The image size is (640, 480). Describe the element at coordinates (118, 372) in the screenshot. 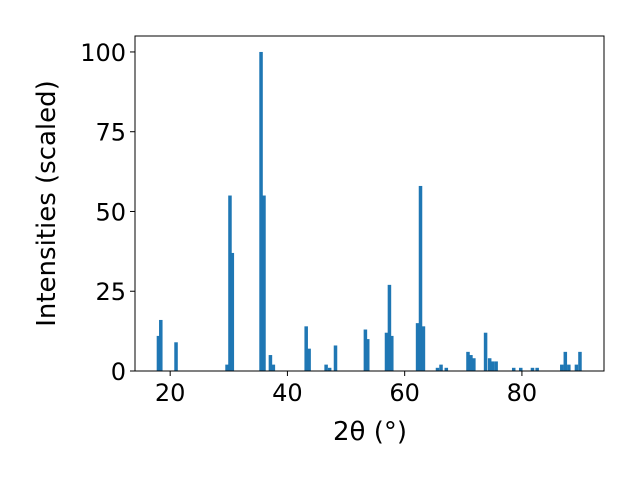

I see `y-tick-label: 0` at that location.